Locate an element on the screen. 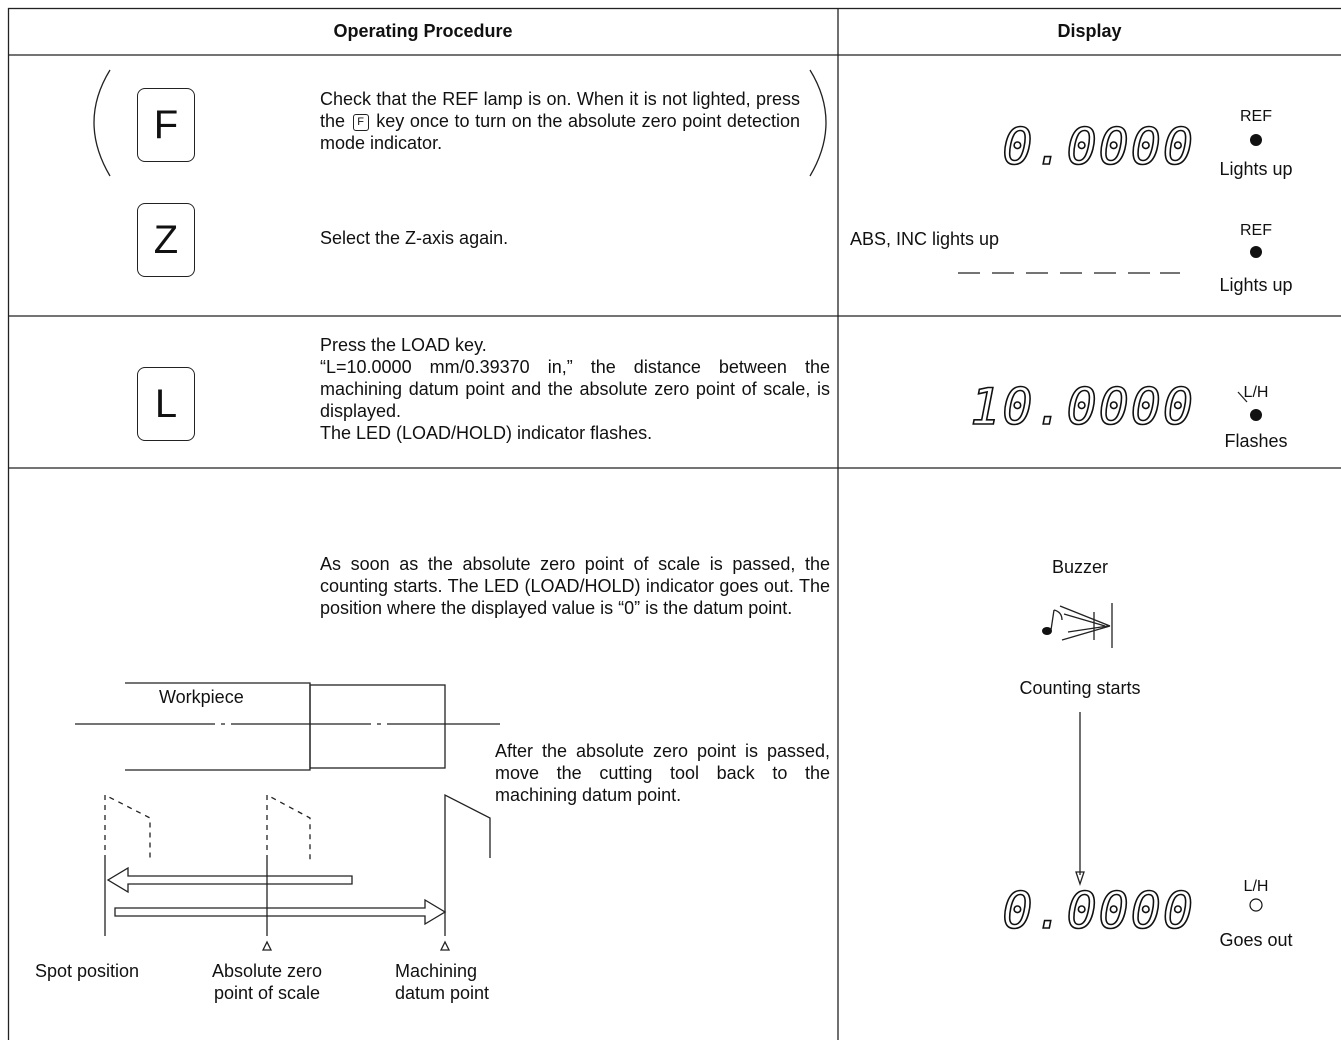 The width and height of the screenshot is (1341, 1040). text: The LED (LOAD/HOLD) indicator flashes. is located at coordinates (486, 433).